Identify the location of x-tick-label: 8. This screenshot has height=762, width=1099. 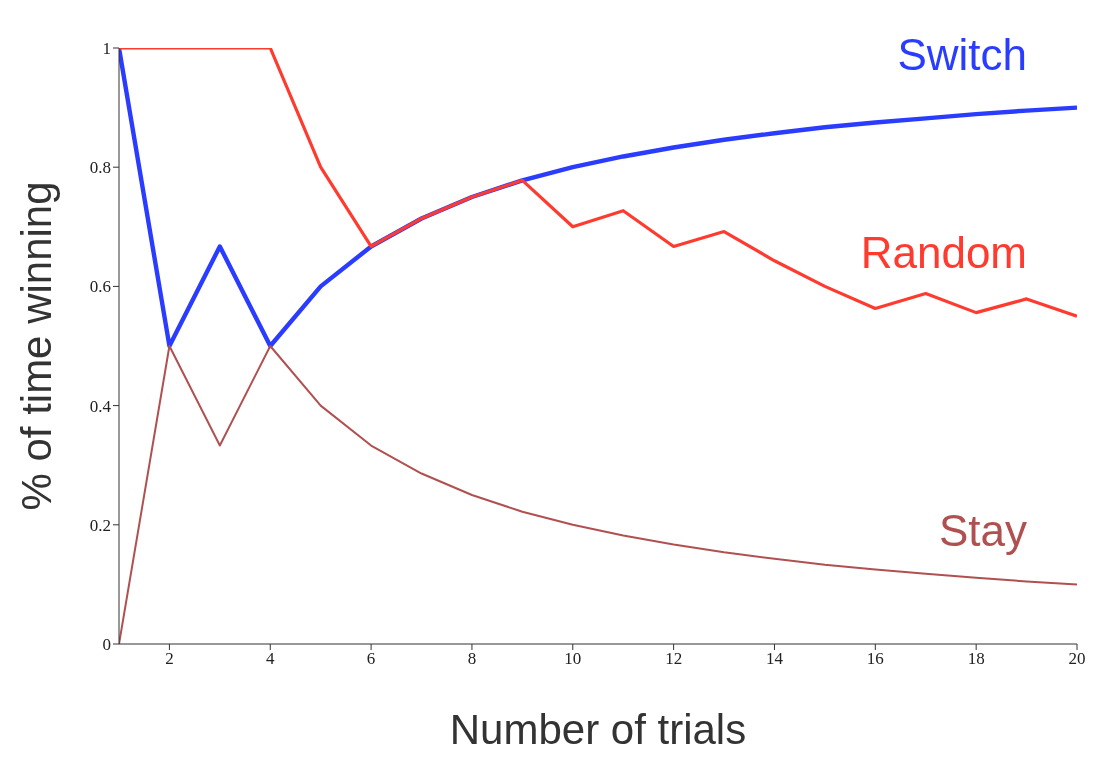
(472, 659).